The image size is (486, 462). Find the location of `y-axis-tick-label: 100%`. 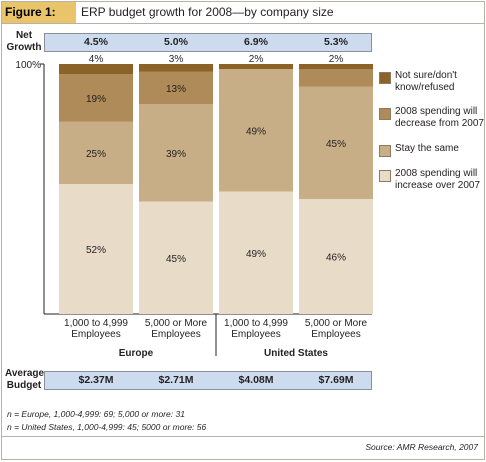

y-axis-tick-label: 100% is located at coordinates (28, 65).